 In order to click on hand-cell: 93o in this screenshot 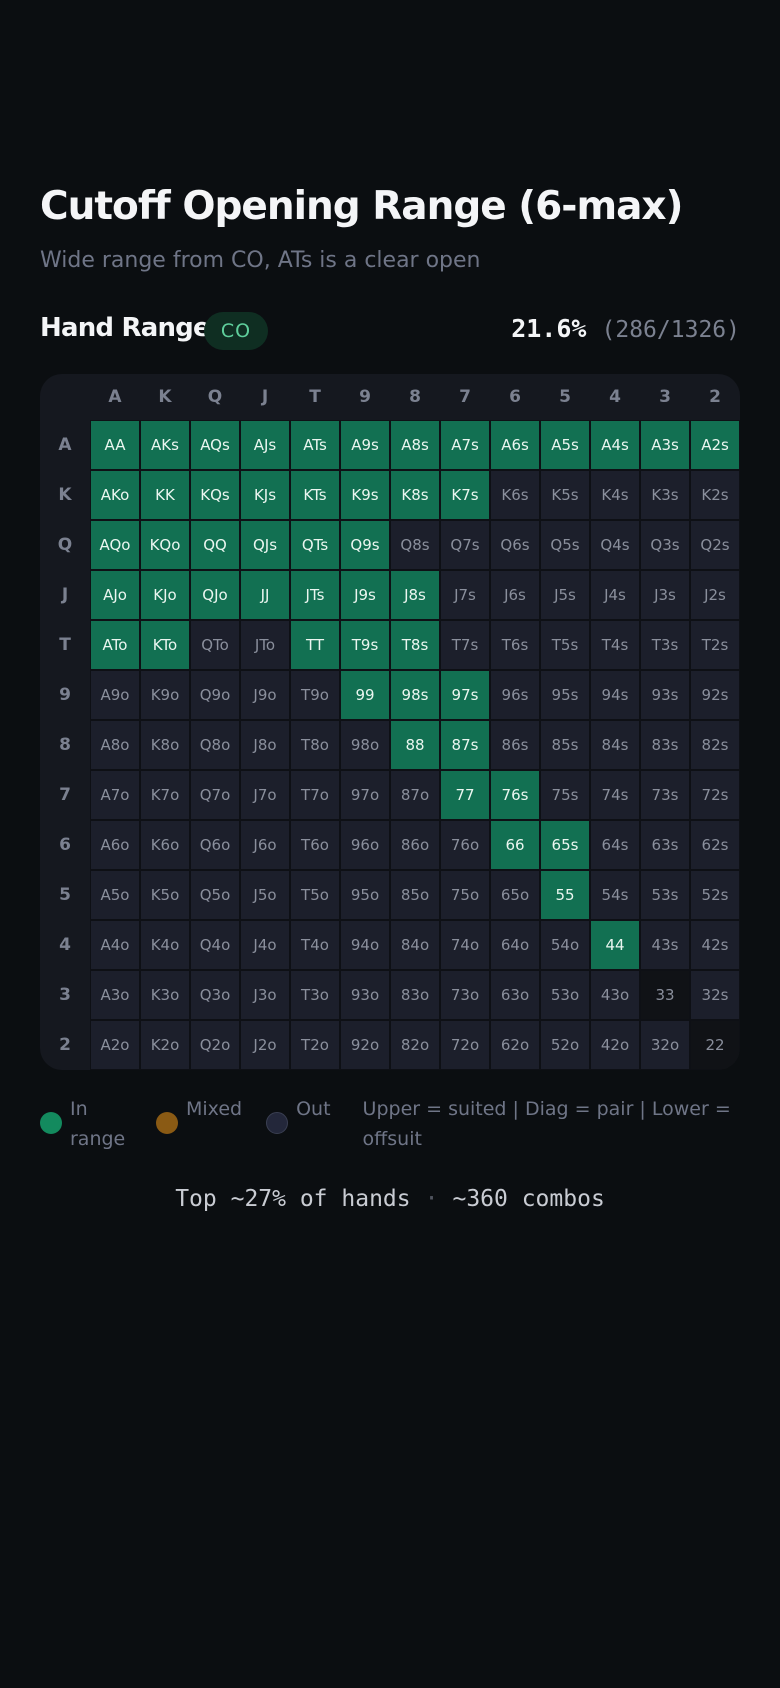, I will do `click(365, 995)`.